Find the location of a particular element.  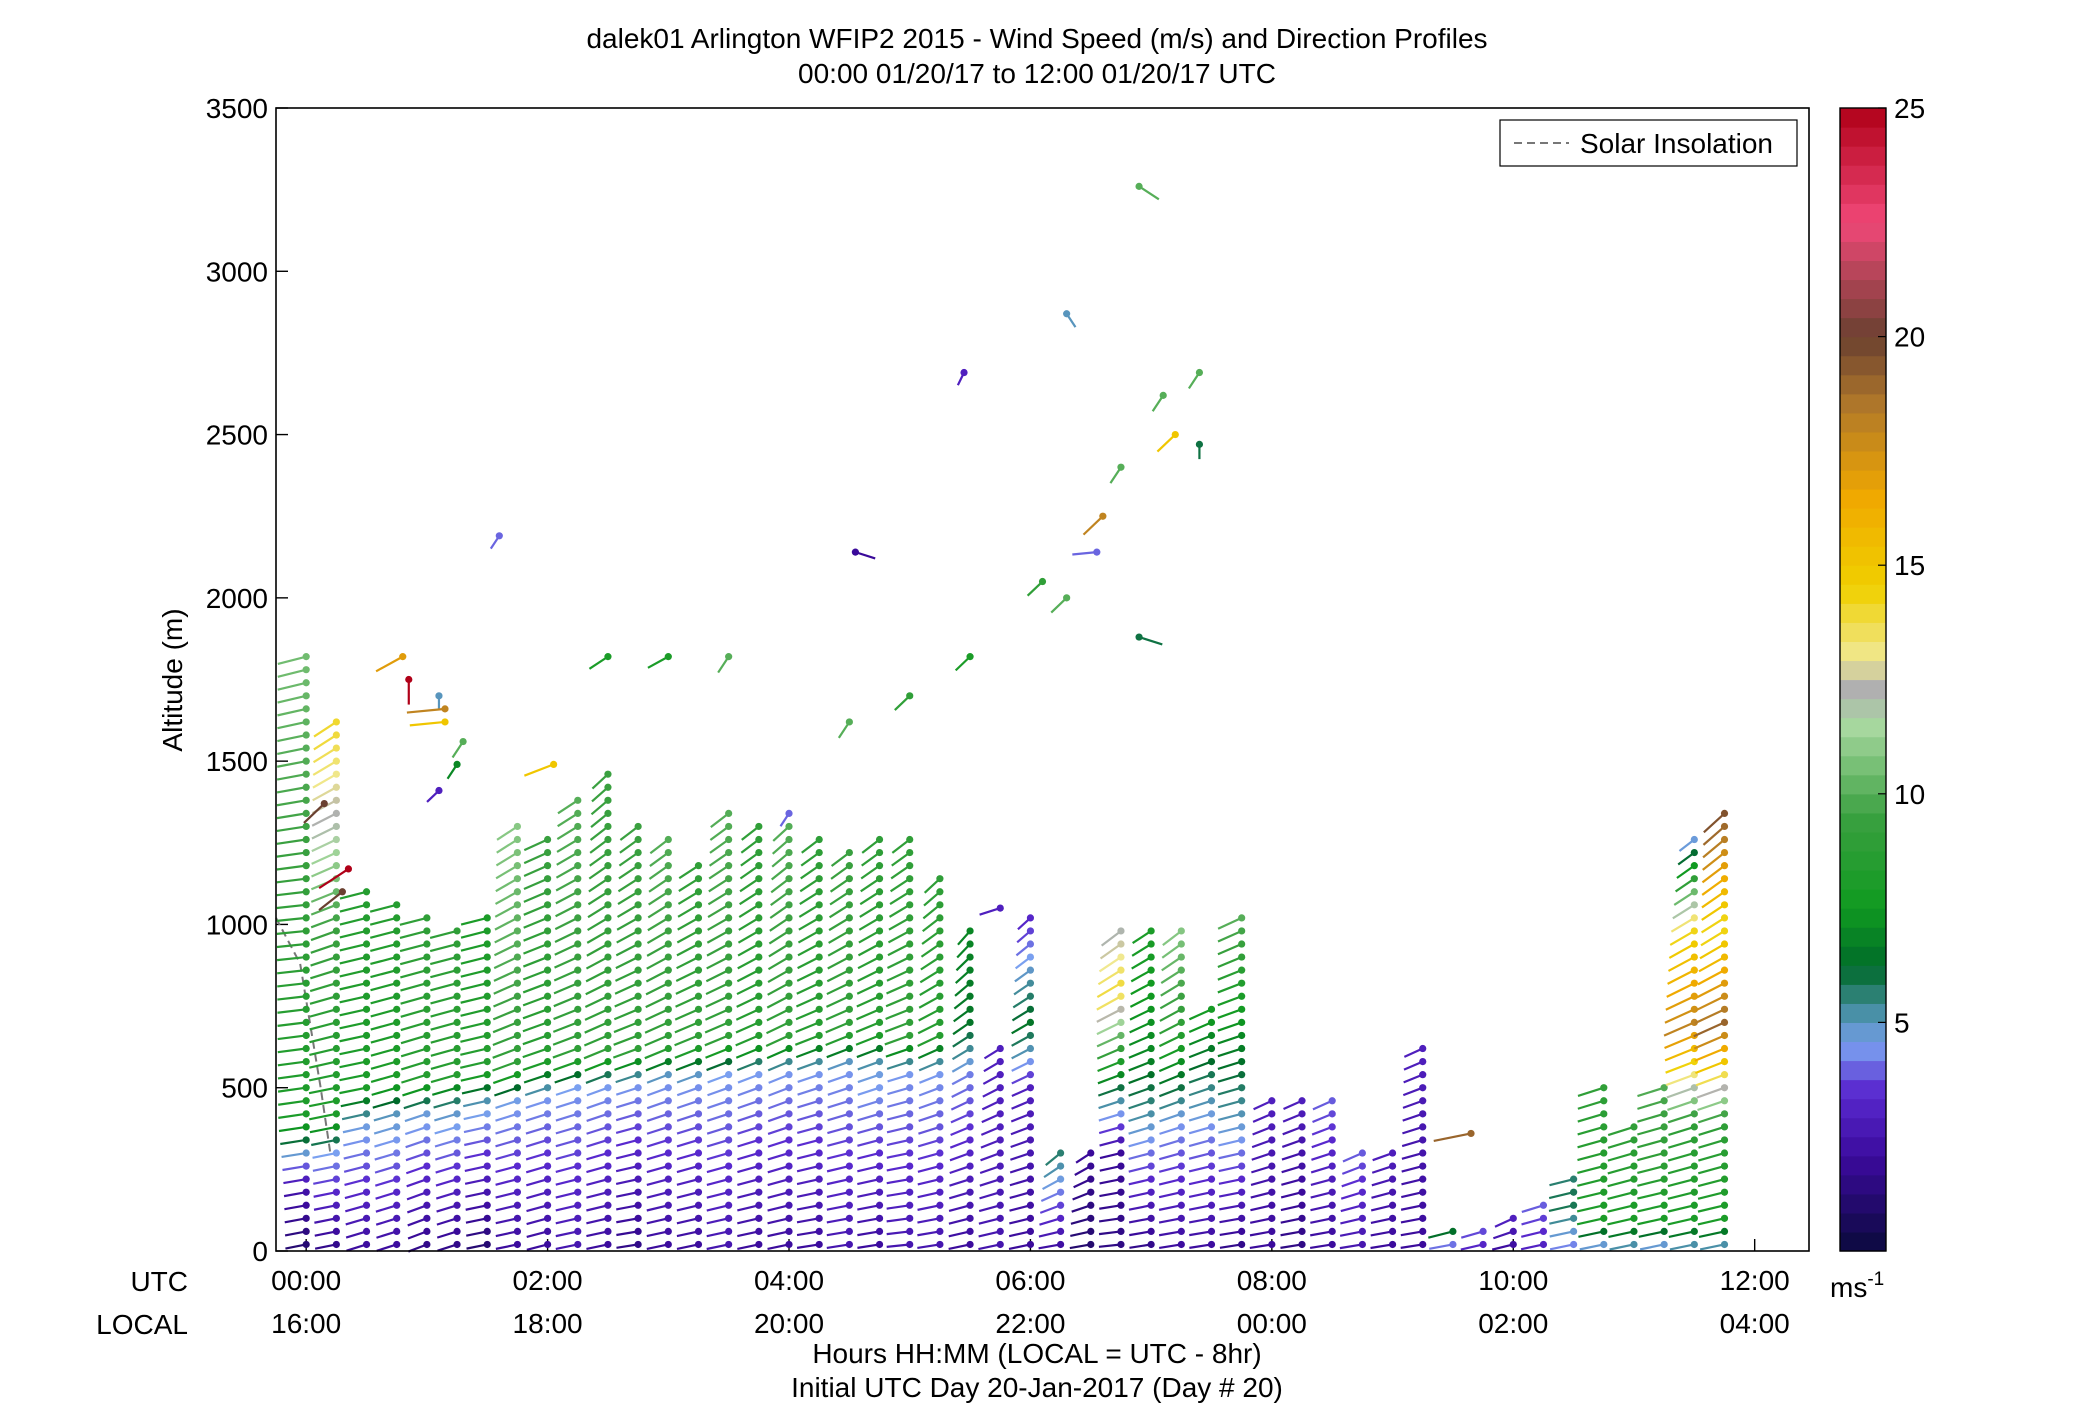

colorbar-segment is located at coordinates (1863, 1203).